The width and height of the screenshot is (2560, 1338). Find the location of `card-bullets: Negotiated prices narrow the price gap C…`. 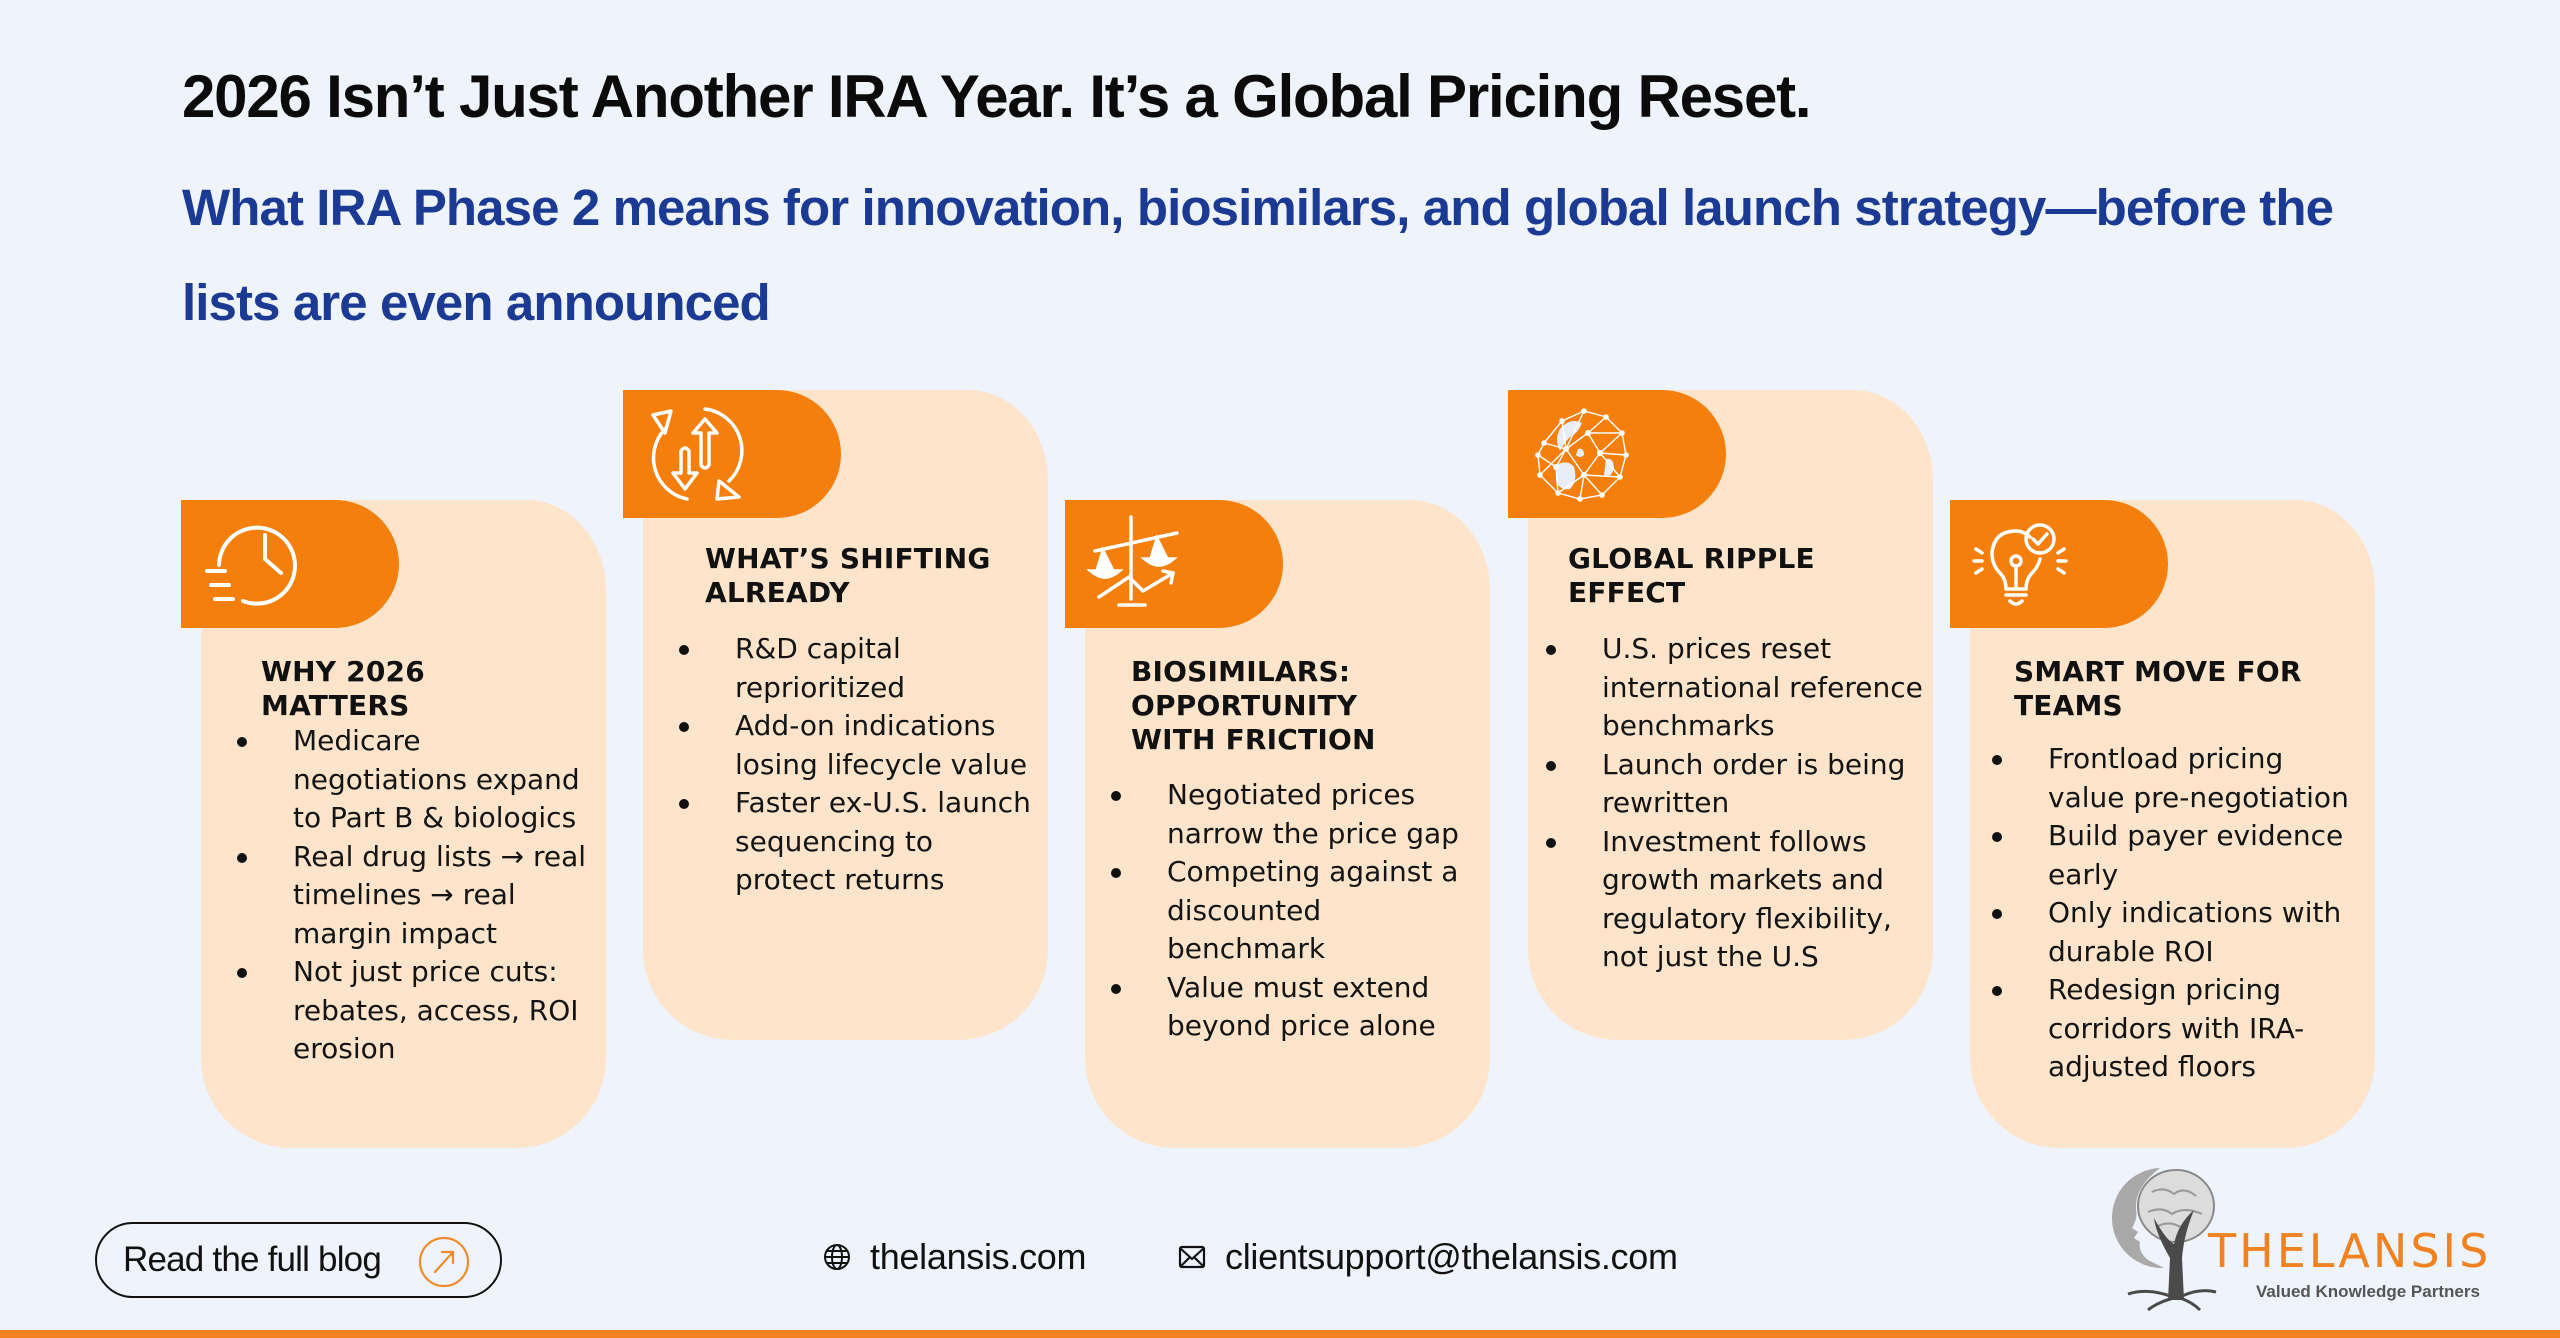

card-bullets: Negotiated prices narrow the price gap C… is located at coordinates (1292, 911).